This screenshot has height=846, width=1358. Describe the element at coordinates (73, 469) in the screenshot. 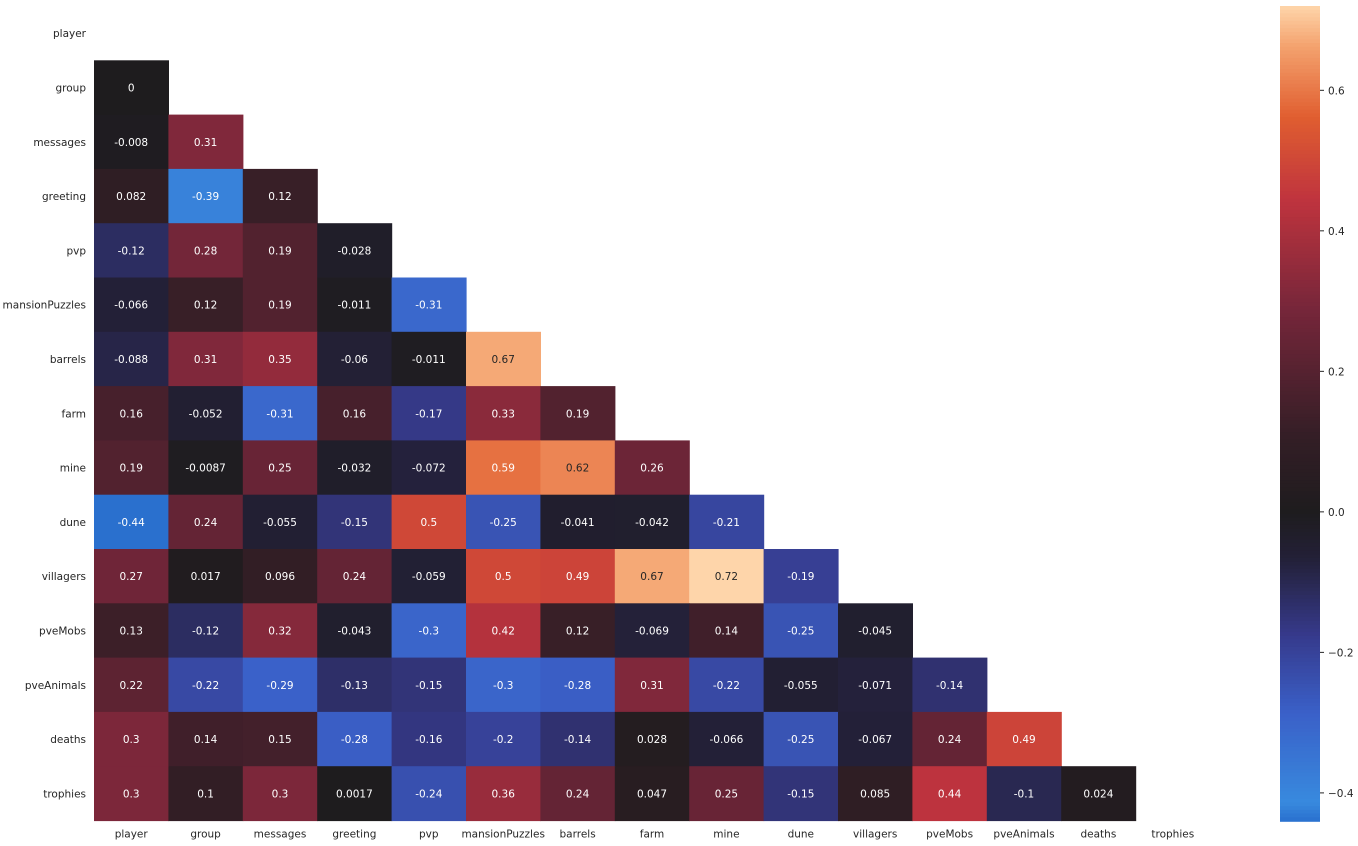

I see `y-tick-label: mine` at that location.